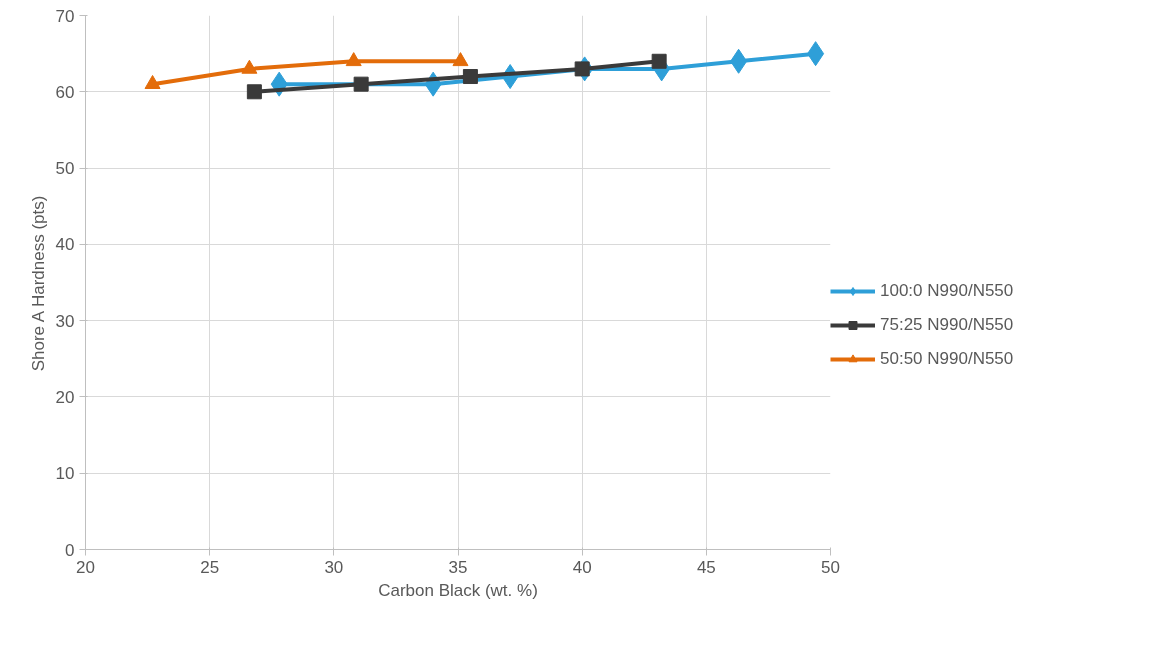 This screenshot has width=1164, height=649. What do you see at coordinates (85, 567) in the screenshot?
I see `x-tick-label: 20` at bounding box center [85, 567].